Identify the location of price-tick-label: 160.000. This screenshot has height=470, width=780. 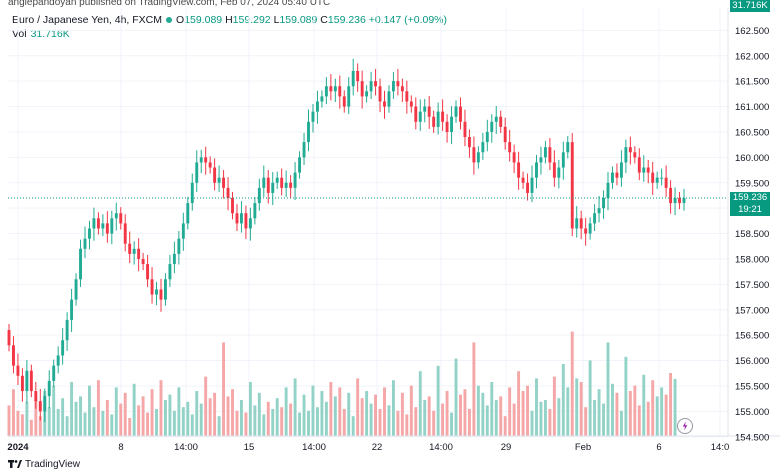
(752, 158).